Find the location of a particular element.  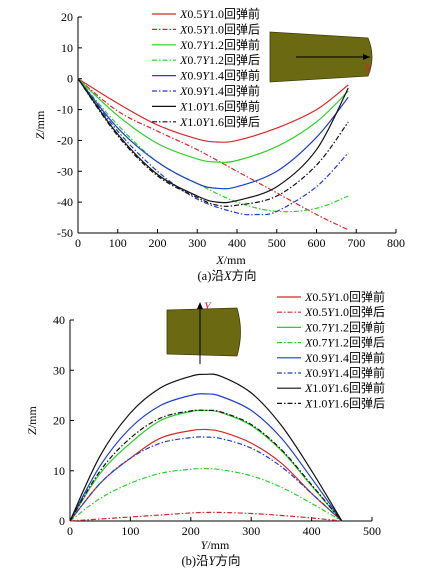

plate-inset: X is located at coordinates (321, 57).